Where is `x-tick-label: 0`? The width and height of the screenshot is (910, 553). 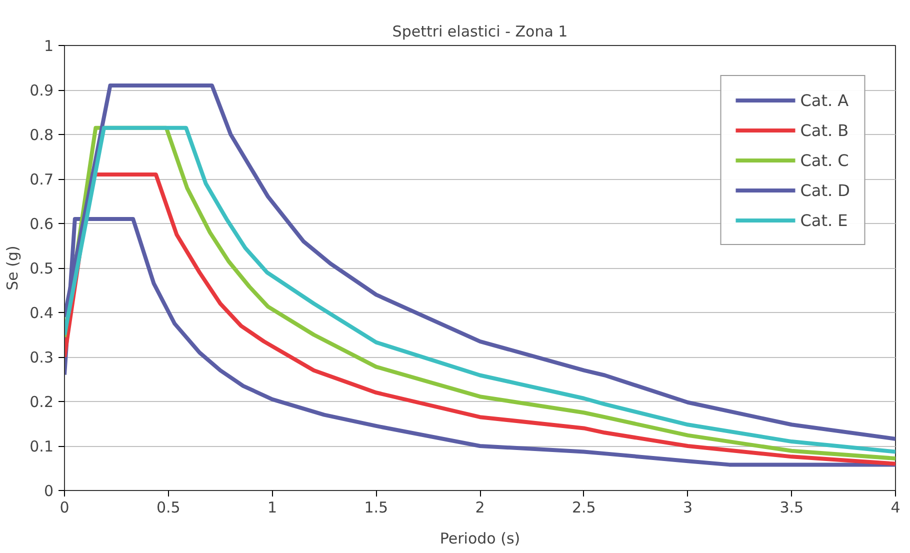 x-tick-label: 0 is located at coordinates (65, 507).